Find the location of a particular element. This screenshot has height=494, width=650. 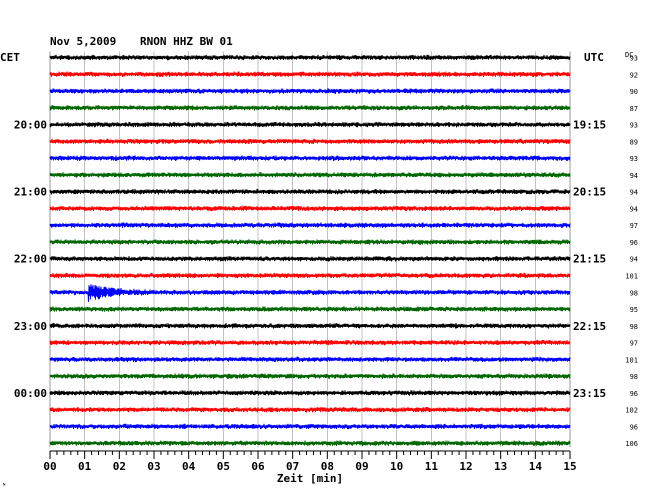

x-tick-label: 15 is located at coordinates (569, 466).